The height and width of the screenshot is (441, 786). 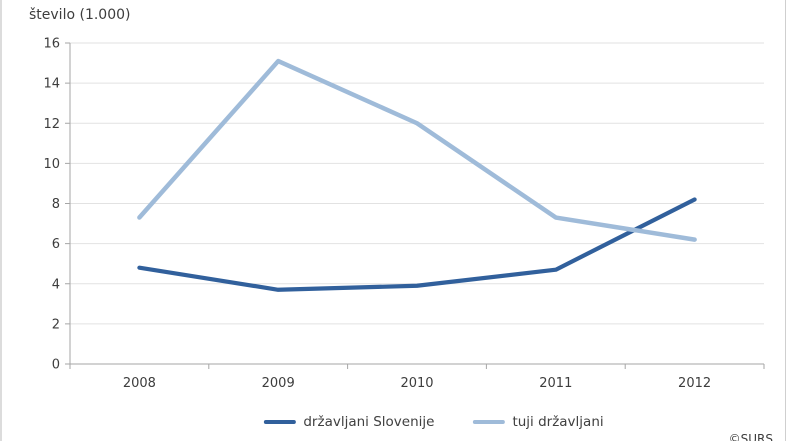 I want to click on legend-item-citizens: državljani Slovenije, so click(x=348, y=422).